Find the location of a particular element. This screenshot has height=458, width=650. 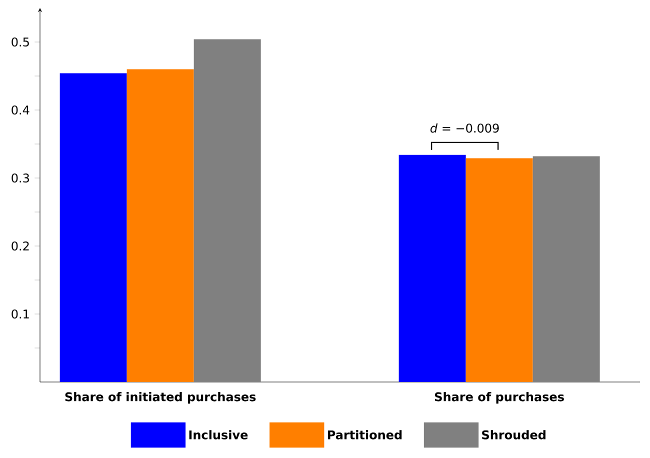

x-tick-label: Share of purchases is located at coordinates (499, 398).